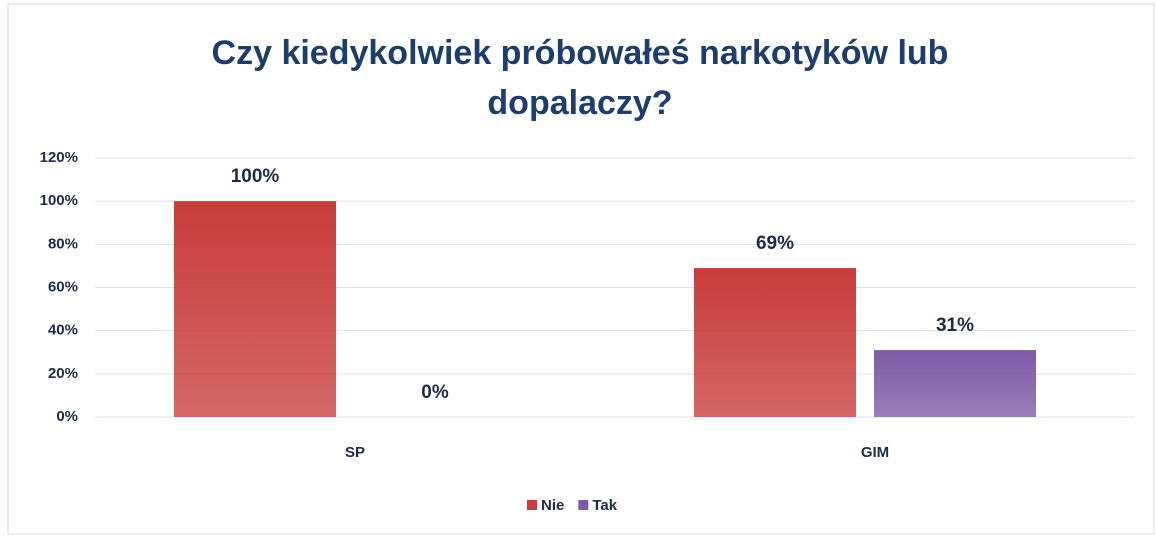  Describe the element at coordinates (355, 452) in the screenshot. I see `x-tick-label: SP` at that location.